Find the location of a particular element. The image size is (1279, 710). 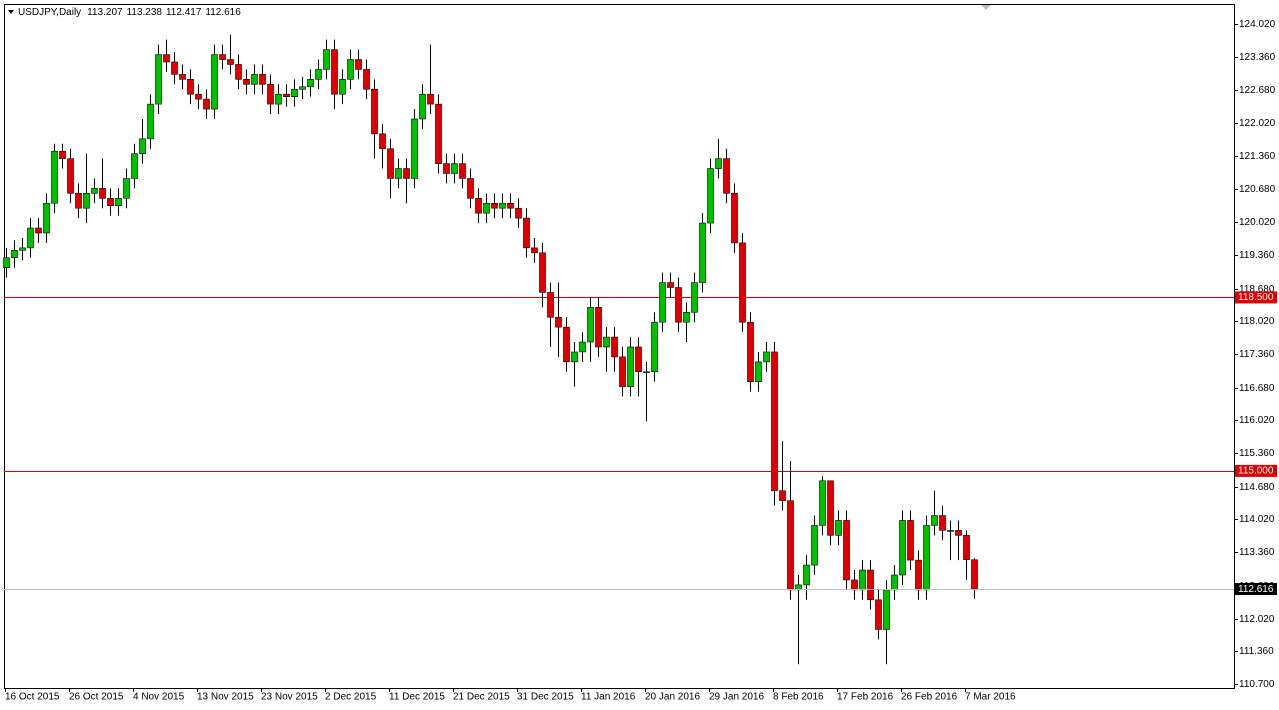

x-tick-label: 23 Nov 2015 is located at coordinates (289, 697).